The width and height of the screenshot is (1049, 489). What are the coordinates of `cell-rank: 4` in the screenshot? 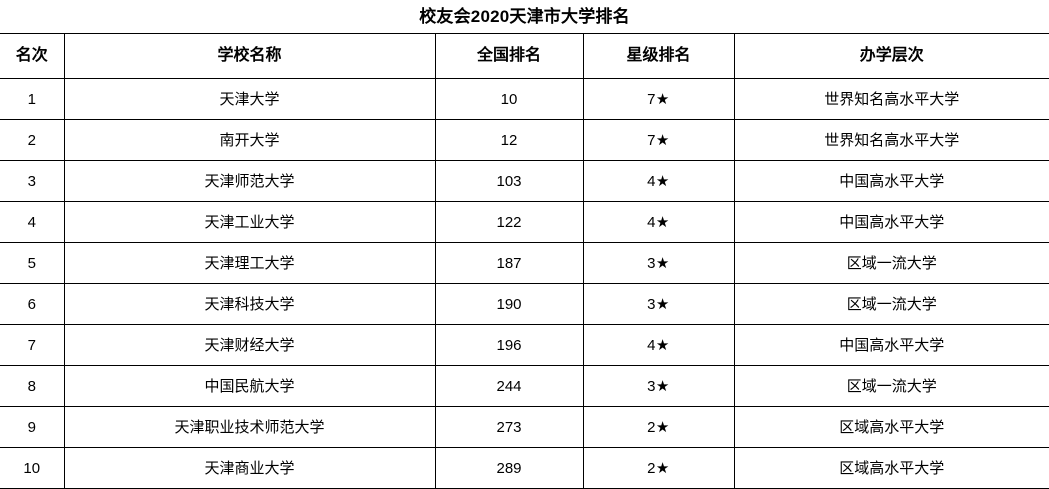 It's located at (32, 222).